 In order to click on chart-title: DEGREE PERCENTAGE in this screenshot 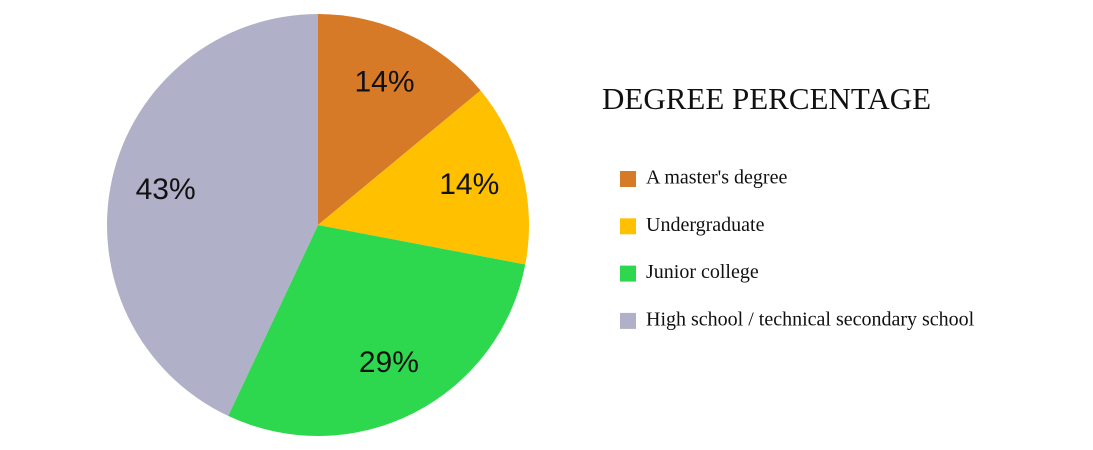, I will do `click(766, 98)`.